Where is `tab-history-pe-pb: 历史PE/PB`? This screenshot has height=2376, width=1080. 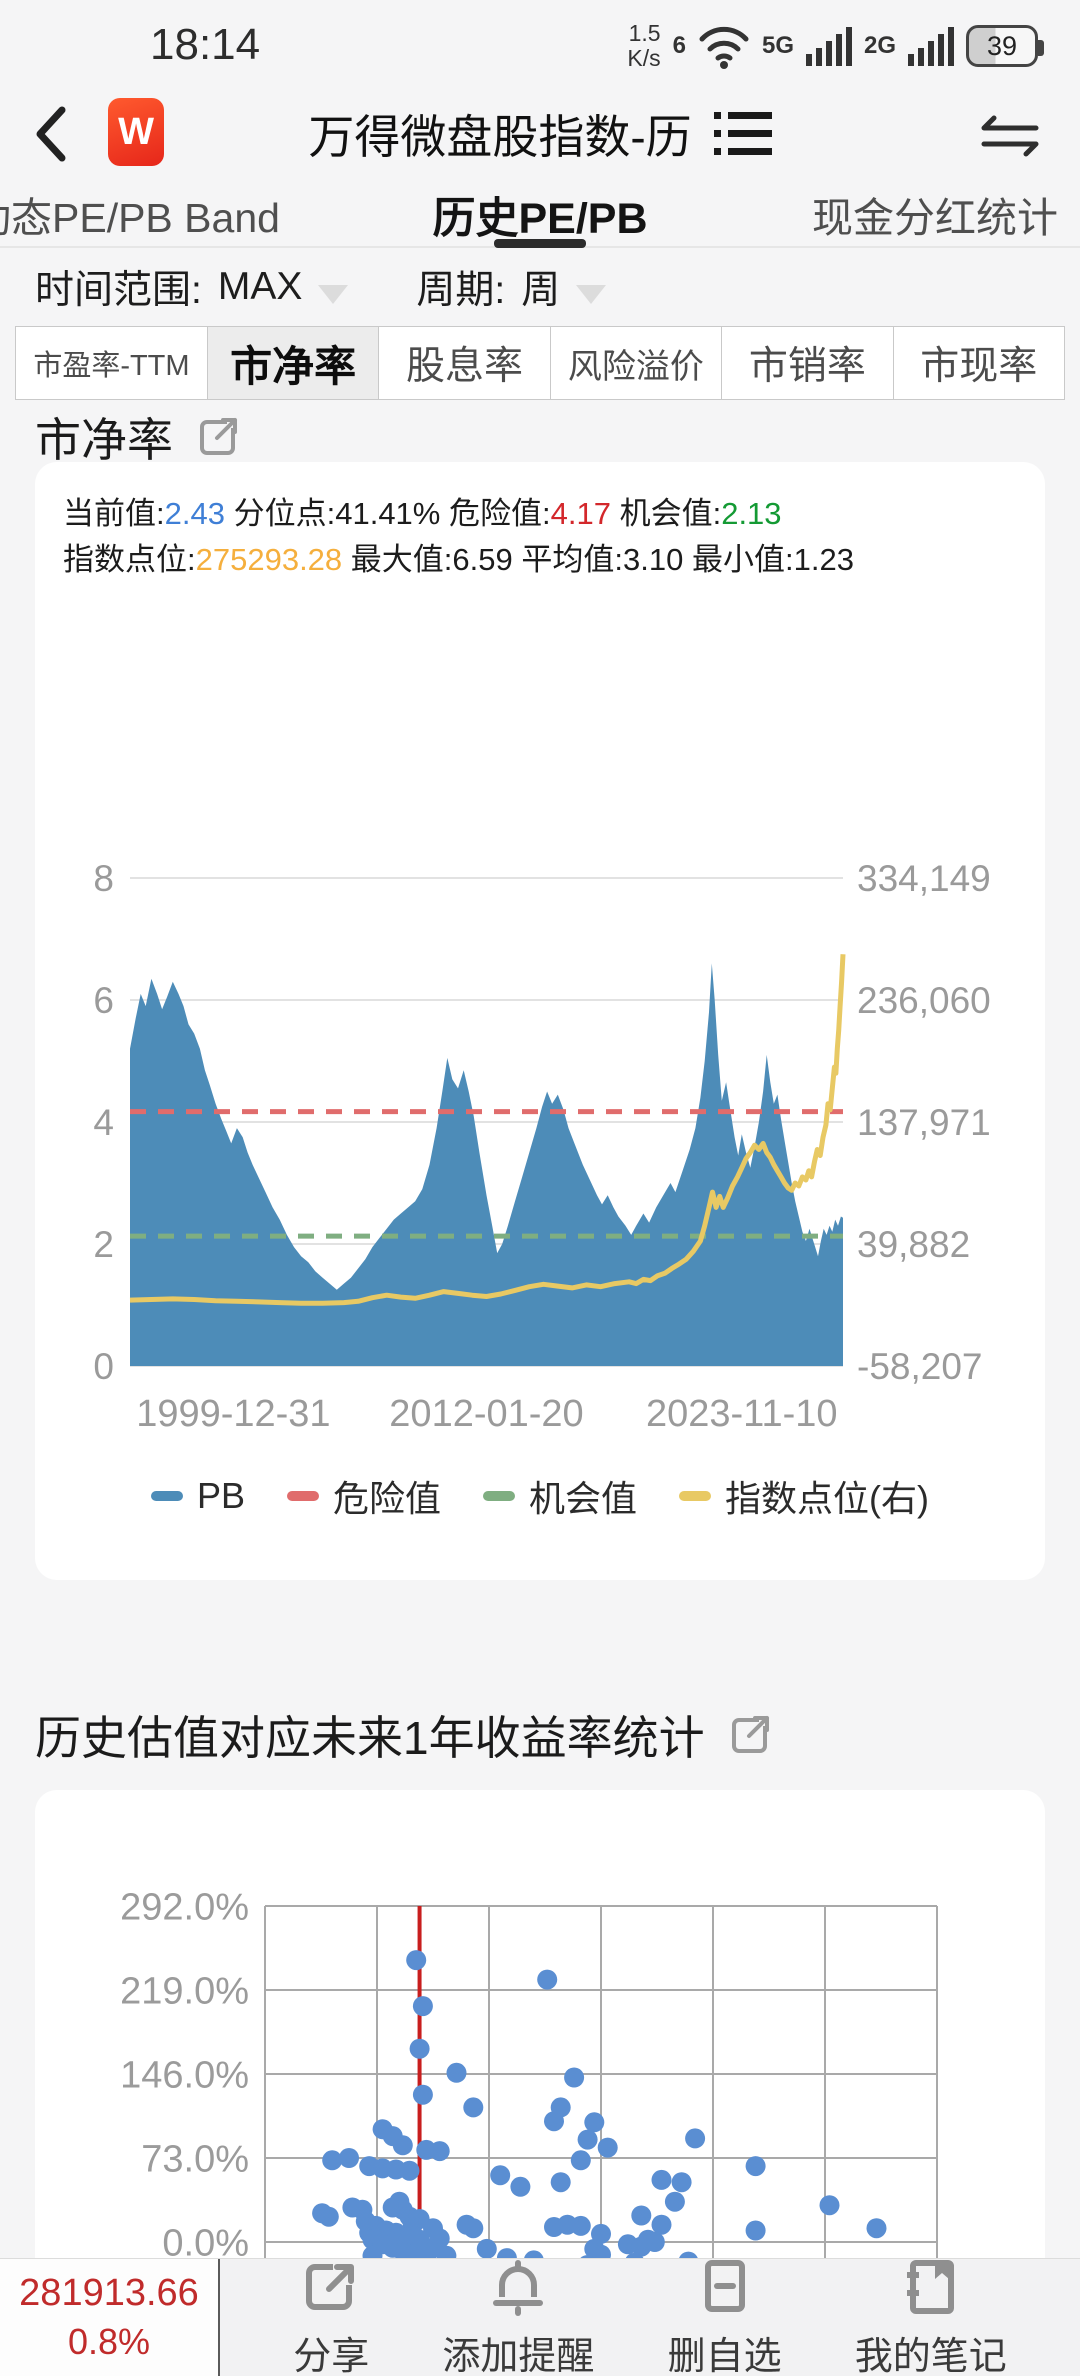 tab-history-pe-pb: 历史PE/PB is located at coordinates (540, 219).